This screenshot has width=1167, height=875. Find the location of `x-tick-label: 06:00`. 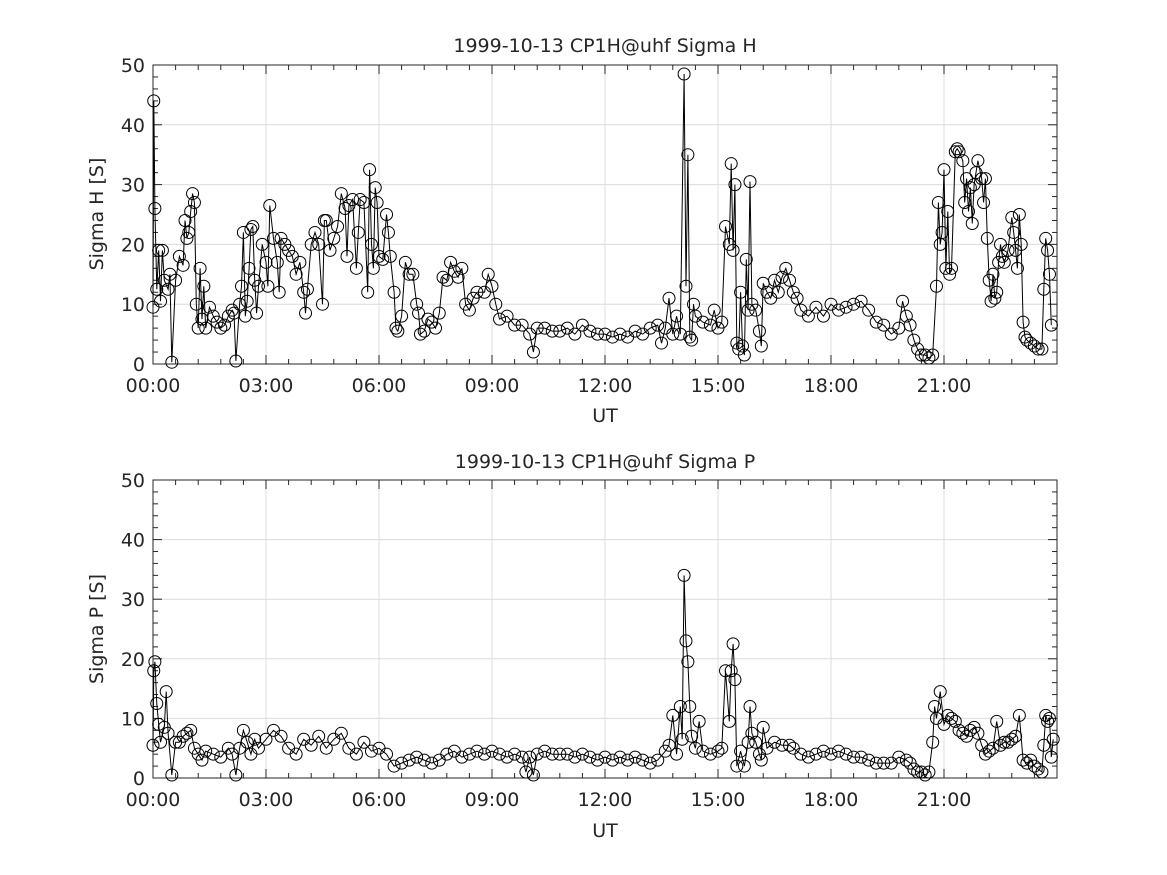

x-tick-label: 06:00 is located at coordinates (379, 386).